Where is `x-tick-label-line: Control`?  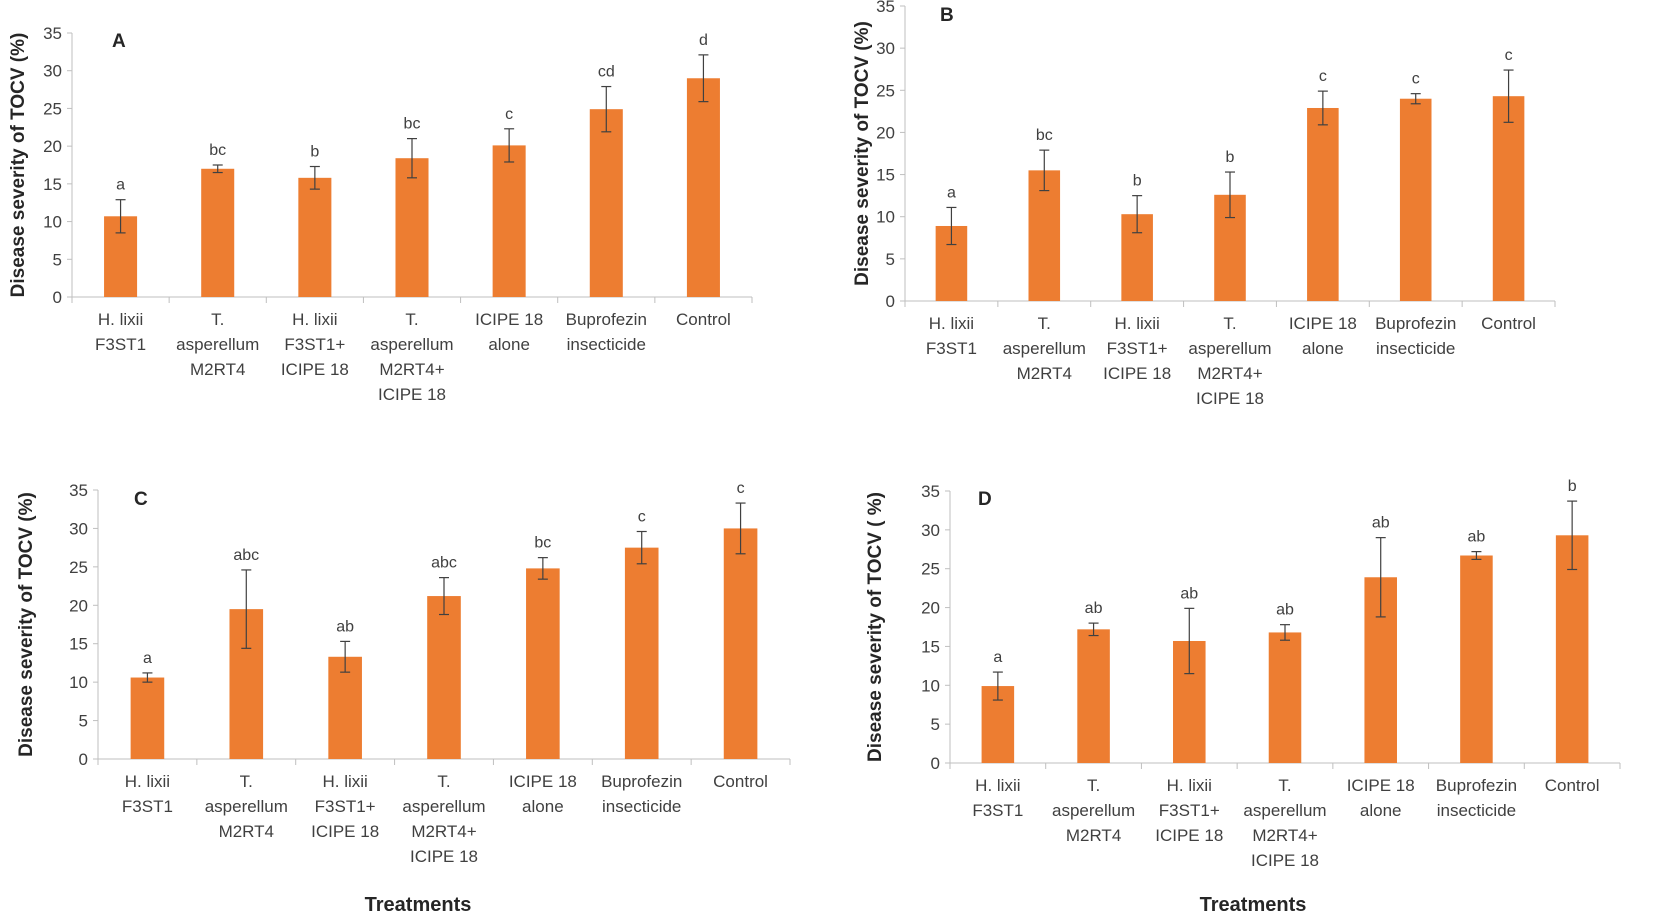
x-tick-label-line: Control is located at coordinates (1508, 323).